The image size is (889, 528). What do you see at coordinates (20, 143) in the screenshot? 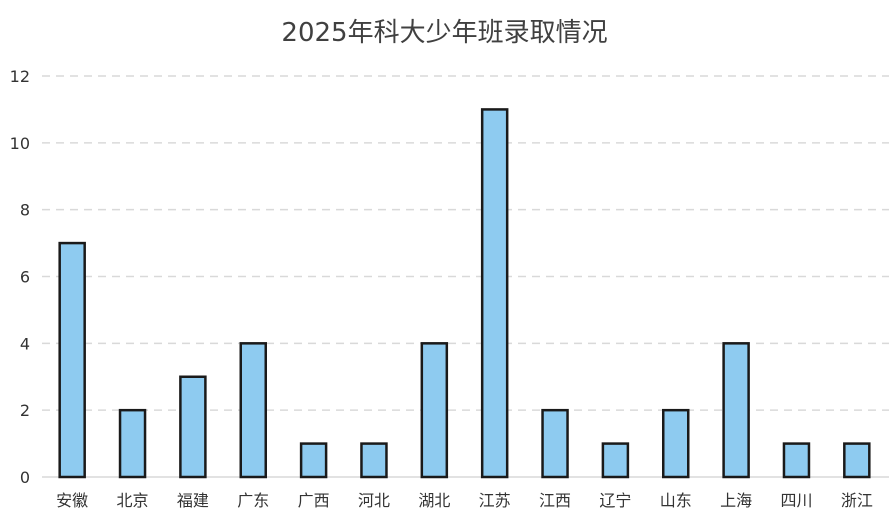
I see `y-tick-label: 10` at bounding box center [20, 143].